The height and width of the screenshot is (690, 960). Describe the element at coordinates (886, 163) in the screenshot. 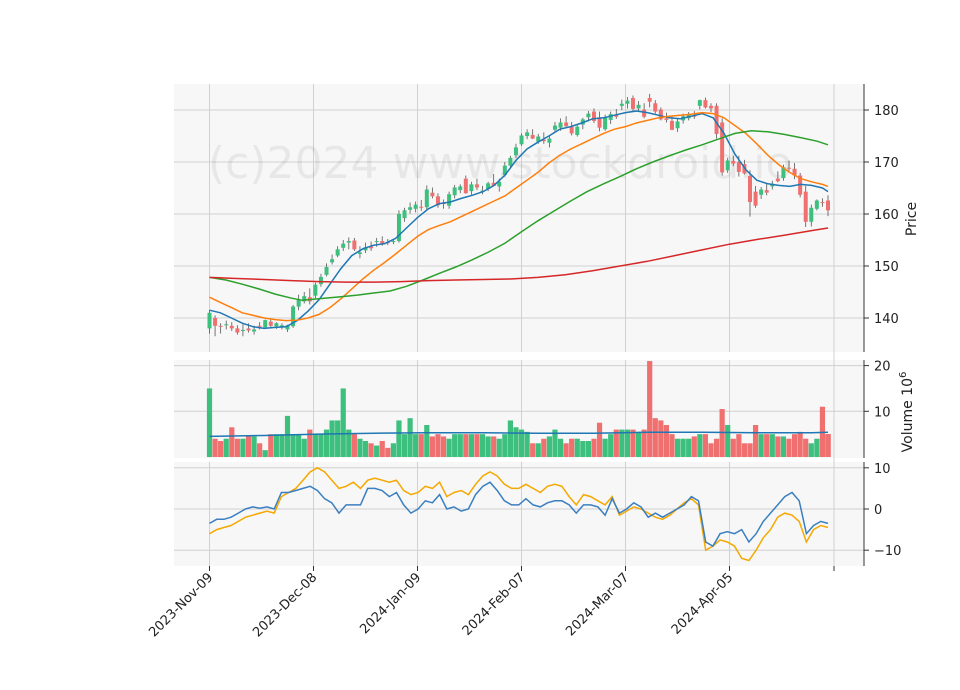

I see `price-tick-label: 170` at that location.